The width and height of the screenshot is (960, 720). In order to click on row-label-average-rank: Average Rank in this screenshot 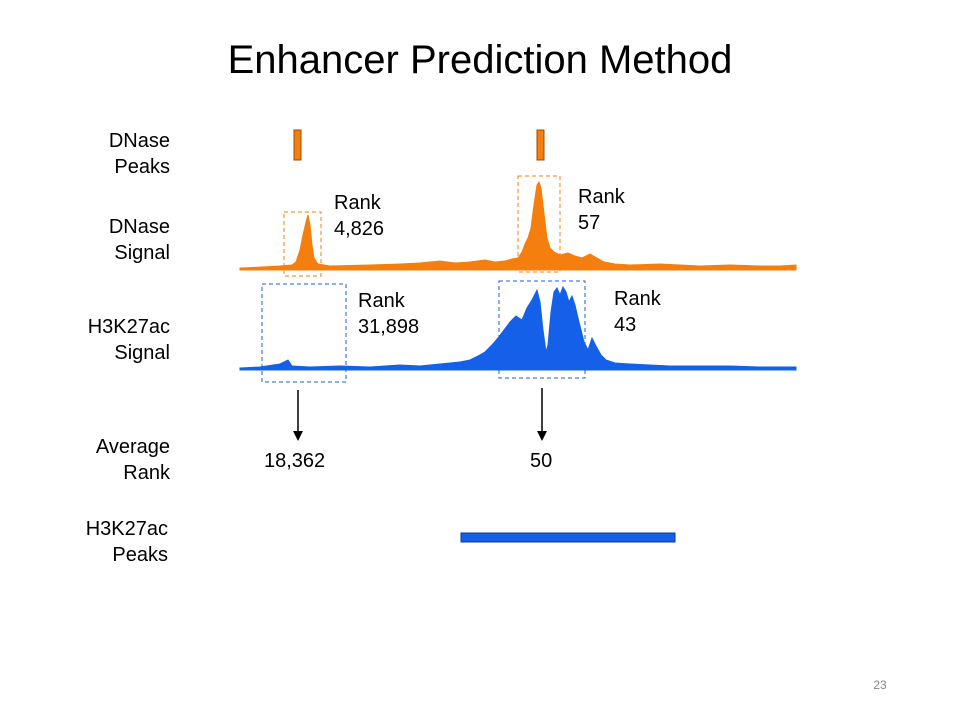, I will do `click(90, 460)`.